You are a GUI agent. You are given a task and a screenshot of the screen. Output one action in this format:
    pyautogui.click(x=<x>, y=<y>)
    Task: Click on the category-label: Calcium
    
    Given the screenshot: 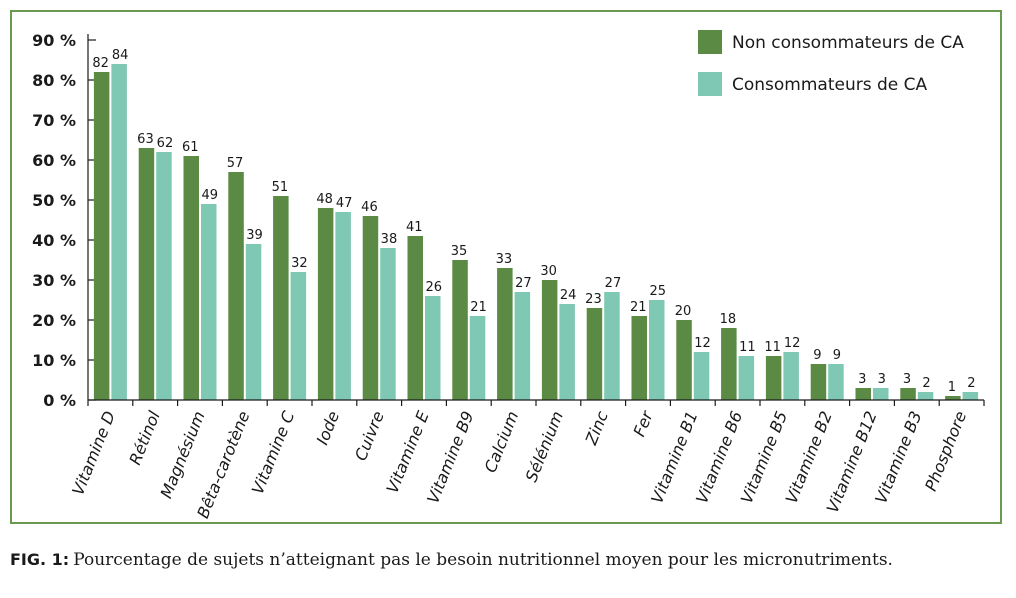 What is the action you would take?
    pyautogui.click(x=502, y=441)
    